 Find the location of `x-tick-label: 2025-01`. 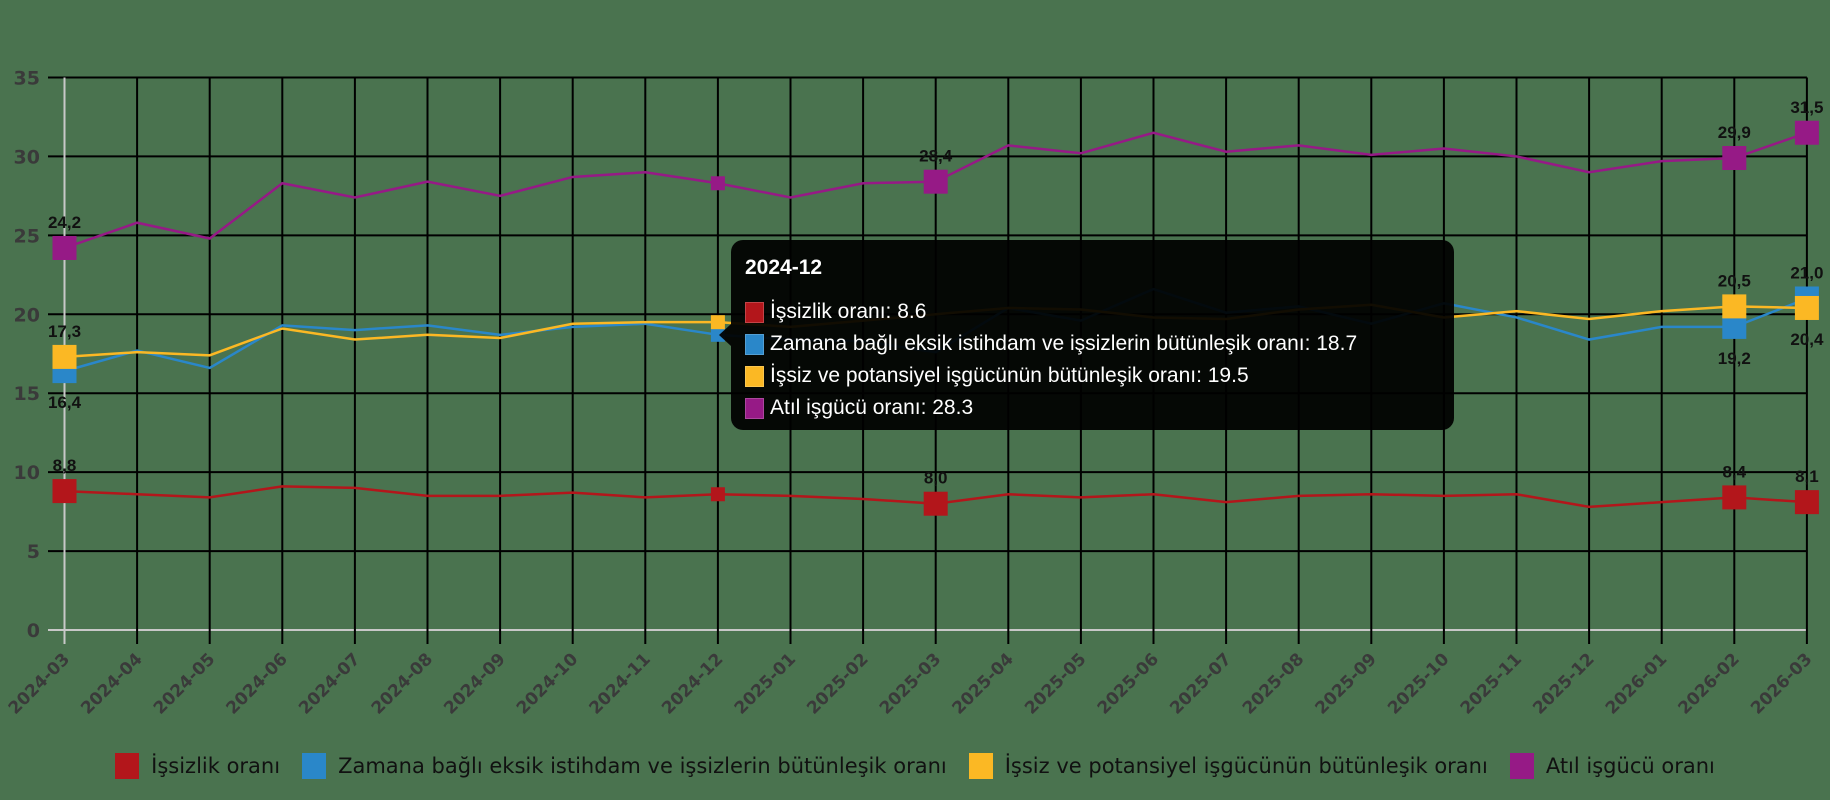

x-tick-label: 2025-01 is located at coordinates (765, 683).